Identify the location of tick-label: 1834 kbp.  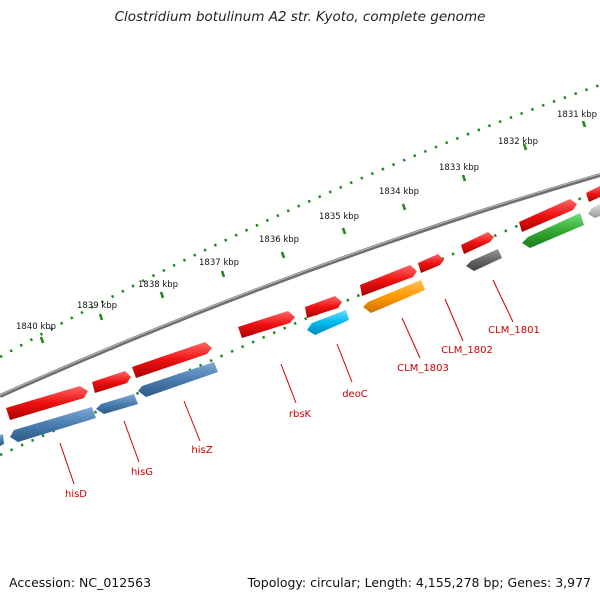
(399, 192).